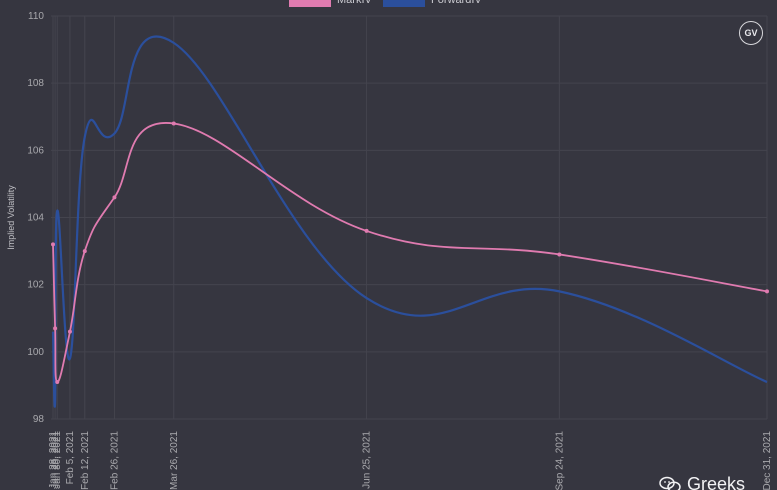 This screenshot has height=490, width=777. I want to click on y-tick-label: 102, so click(35, 285).